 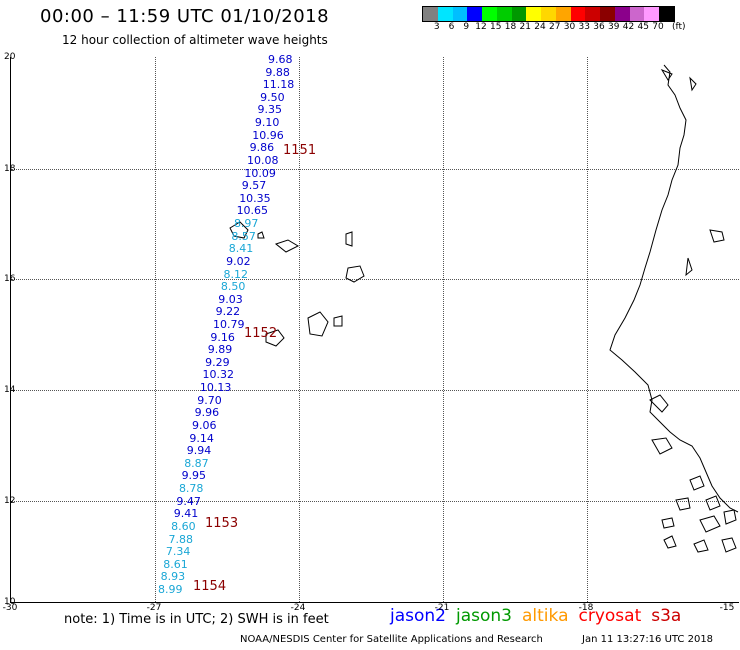 I want to click on wave-height-value: 8.87, so click(x=196, y=463).